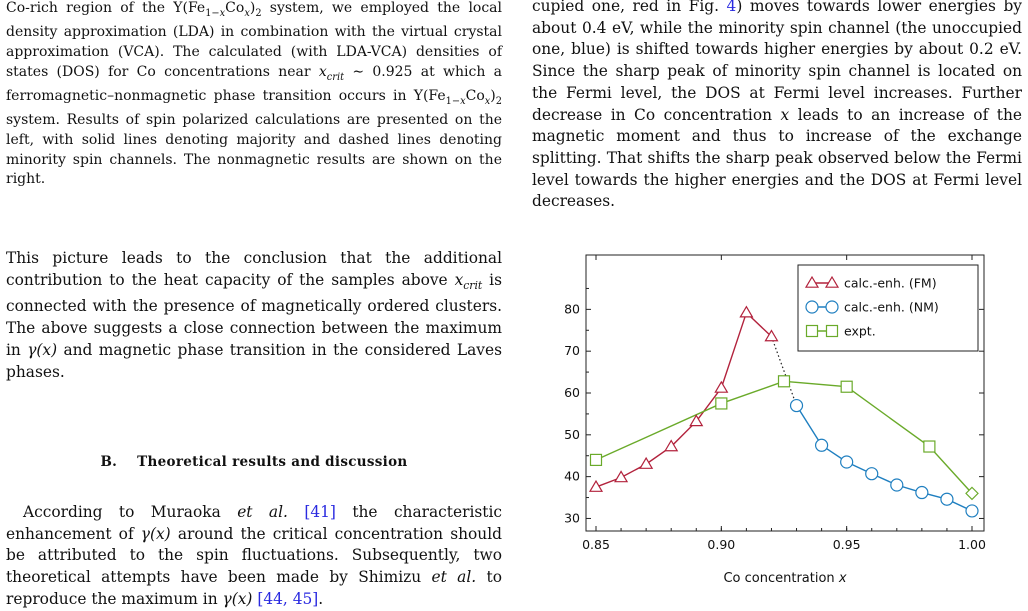 This screenshot has height=611, width=1028. Describe the element at coordinates (972, 544) in the screenshot. I see `x-tick-label: 1.00` at that location.